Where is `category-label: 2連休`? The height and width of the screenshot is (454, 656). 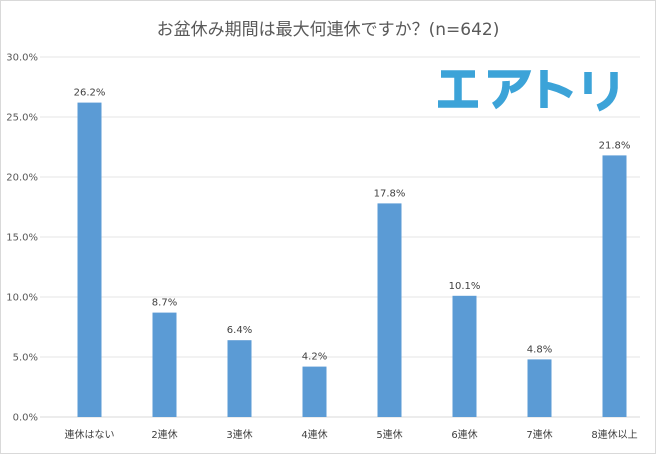
category-label: 2連休 is located at coordinates (164, 434).